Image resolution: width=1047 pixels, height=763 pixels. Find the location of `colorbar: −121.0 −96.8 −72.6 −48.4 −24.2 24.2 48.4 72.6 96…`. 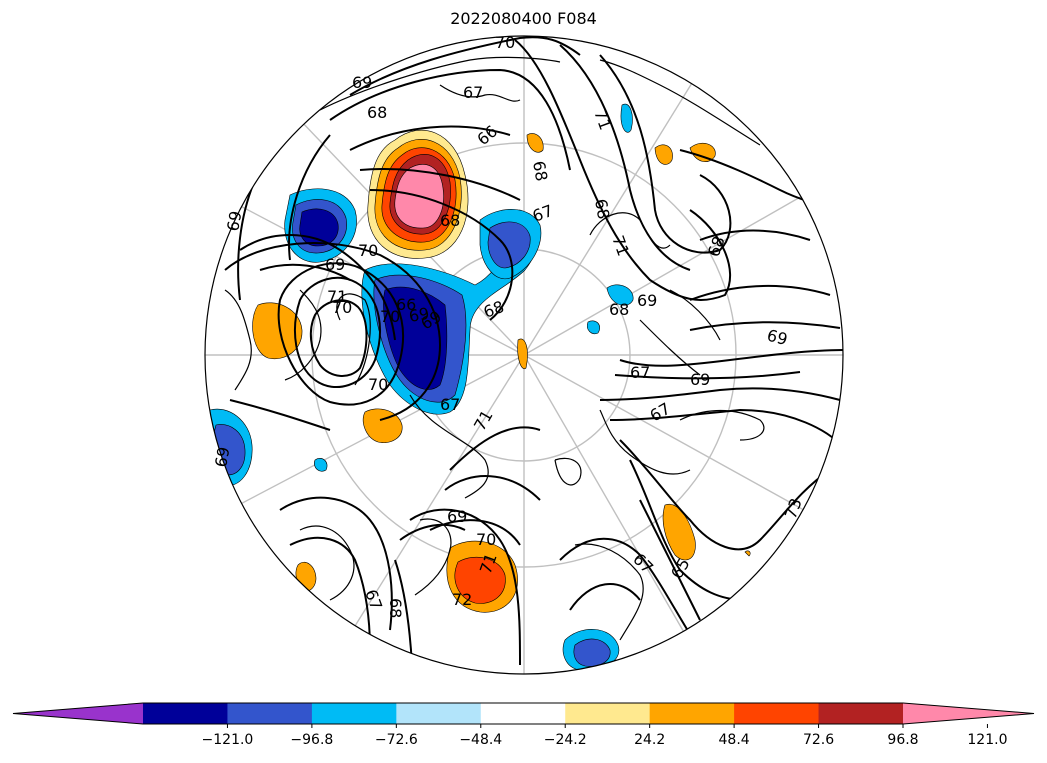

colorbar: −121.0 −96.8 −72.6 −48.4 −24.2 24.2 48.4 72.6 96… is located at coordinates (523, 725).